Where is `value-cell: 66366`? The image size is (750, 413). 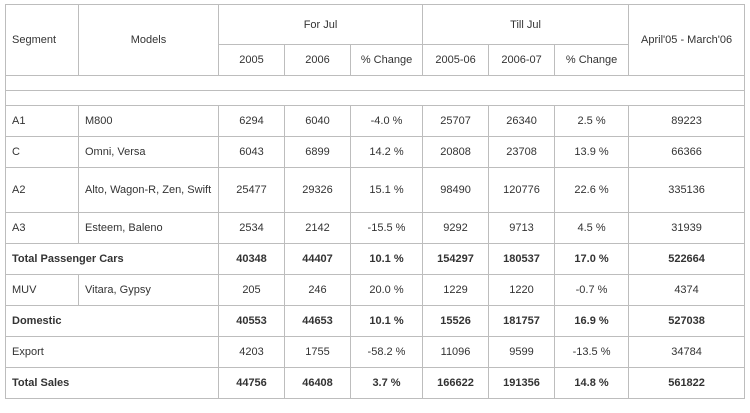
value-cell: 66366 is located at coordinates (687, 152).